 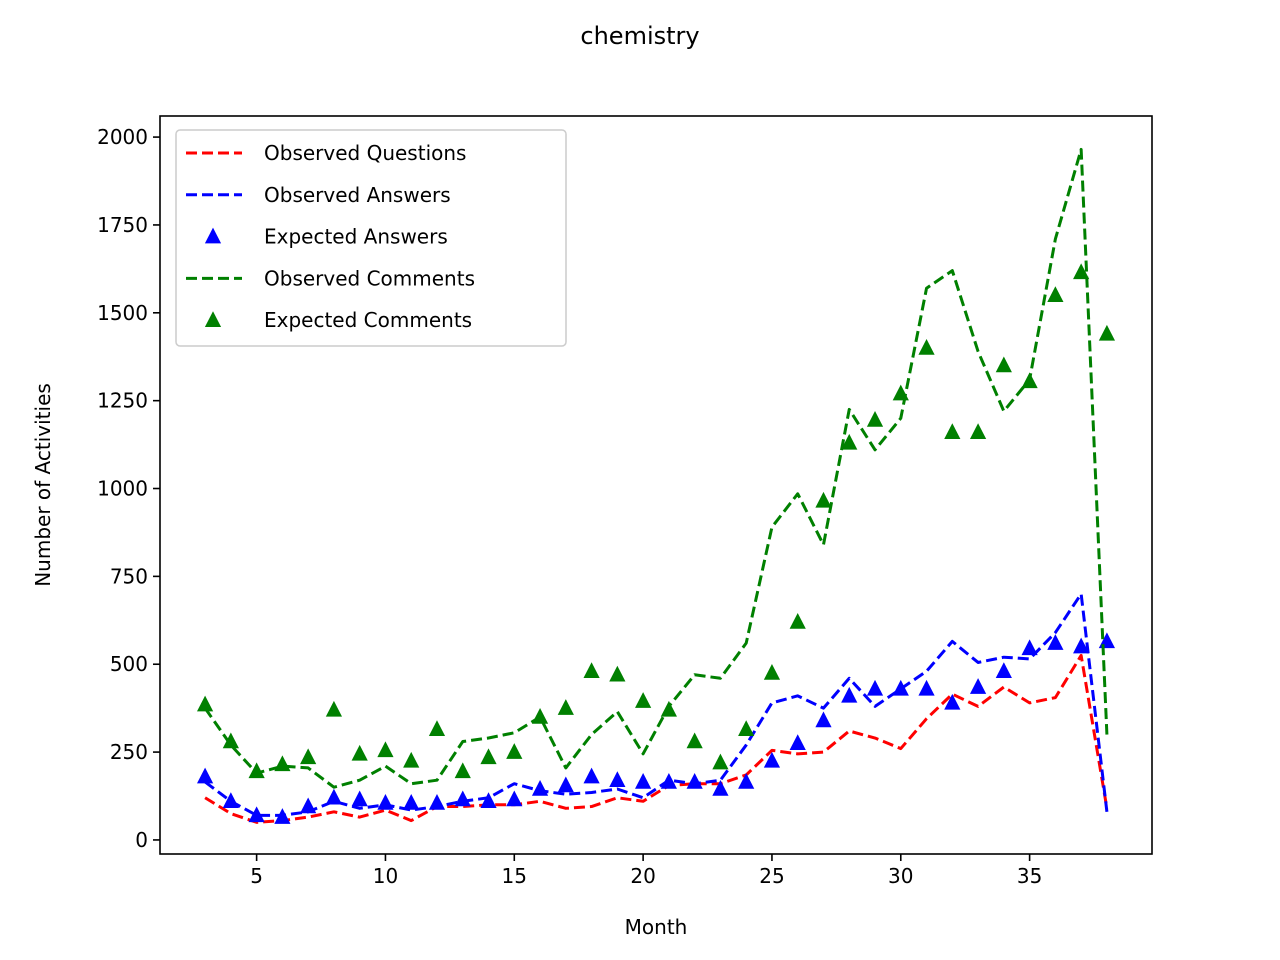 What do you see at coordinates (514, 876) in the screenshot?
I see `x-tick-label: 15` at bounding box center [514, 876].